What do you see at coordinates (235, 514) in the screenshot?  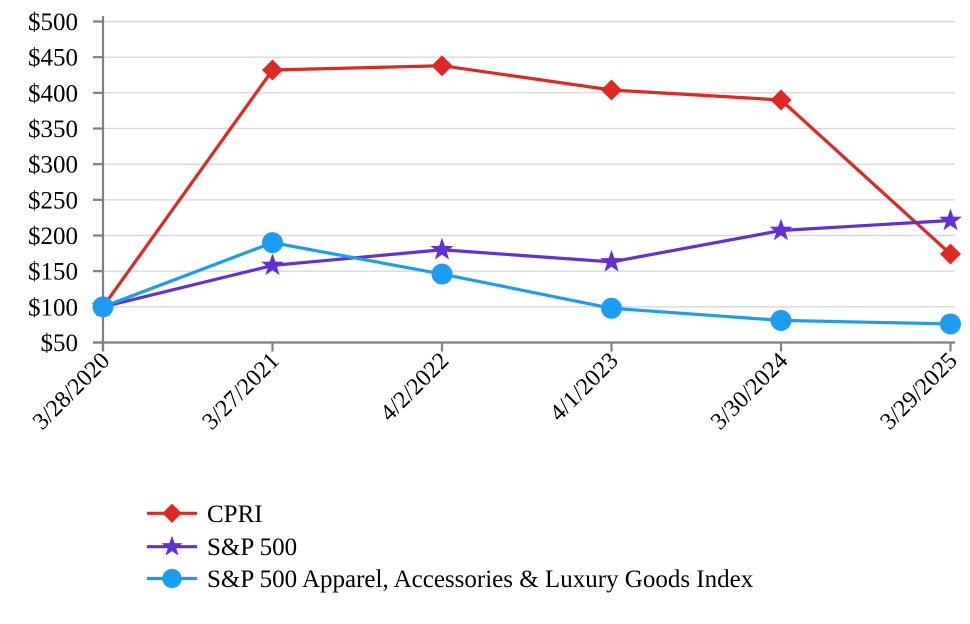 I see `legend-label: CPRI` at bounding box center [235, 514].